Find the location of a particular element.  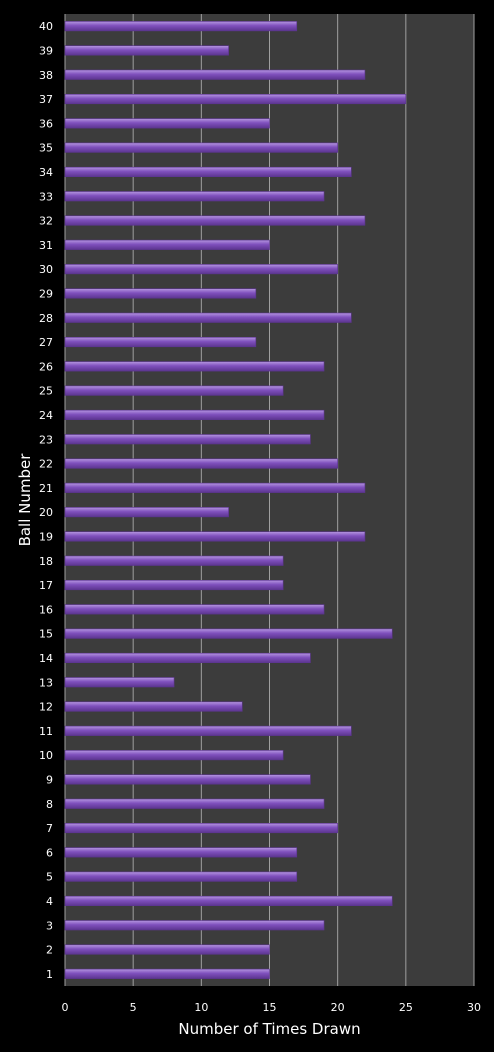

y-tick-label: 6 is located at coordinates (49, 852).